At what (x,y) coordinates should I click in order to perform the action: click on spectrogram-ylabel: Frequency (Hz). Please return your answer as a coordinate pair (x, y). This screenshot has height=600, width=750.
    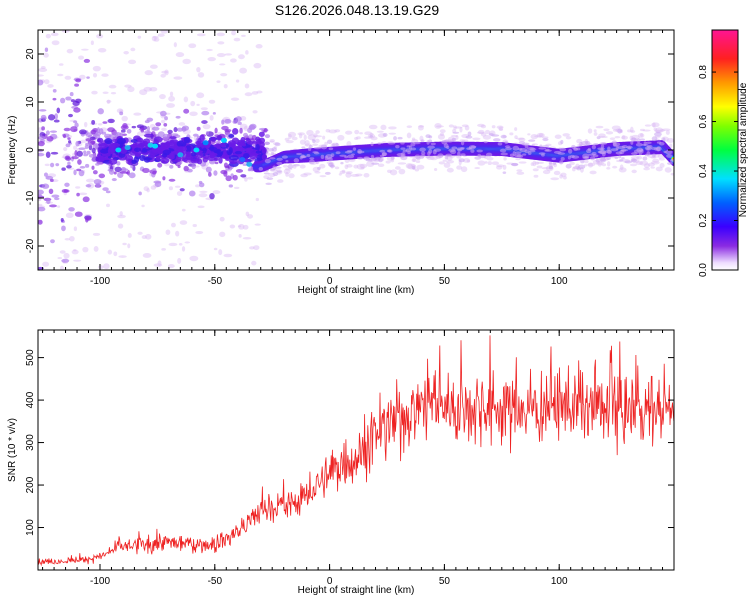
    Looking at the image, I should click on (12, 150).